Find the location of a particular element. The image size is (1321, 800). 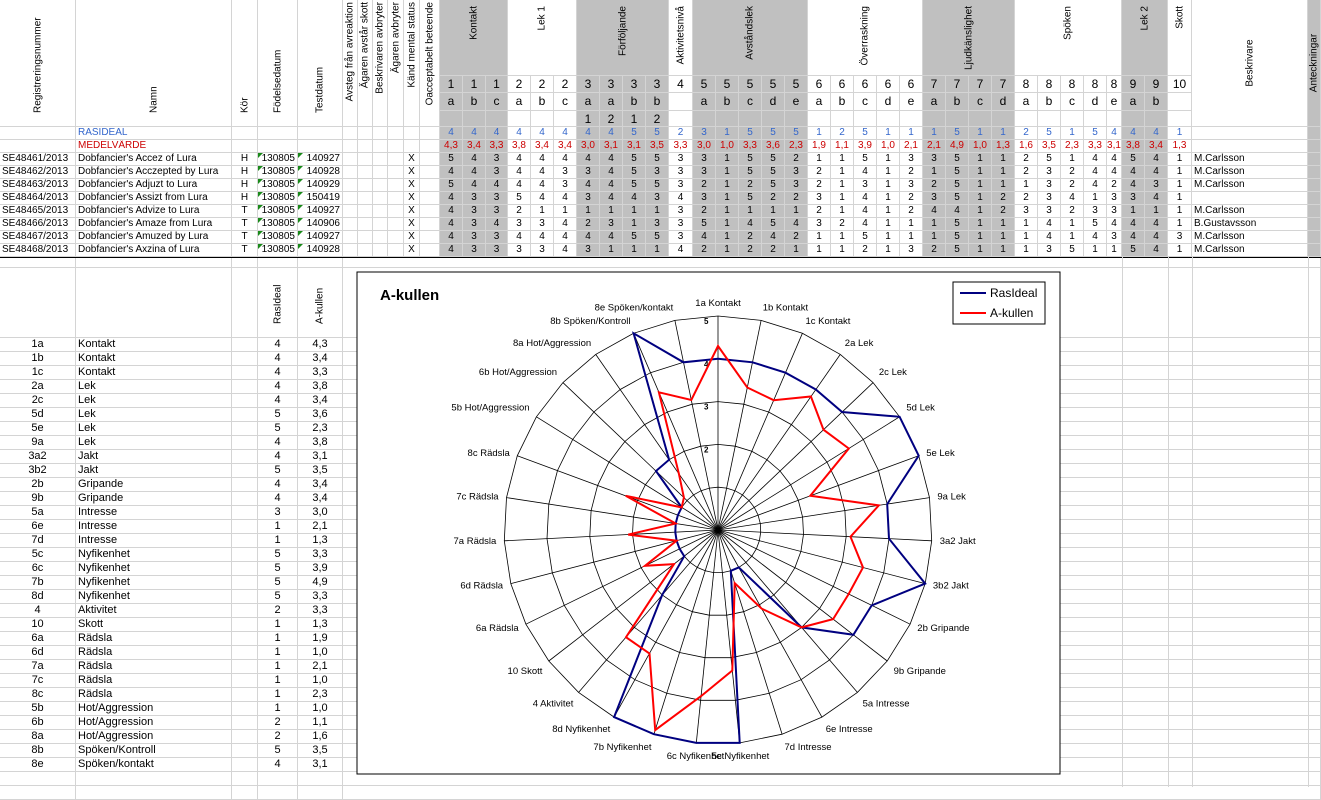

header-group-4: Avståndslek is located at coordinates (750, 38).